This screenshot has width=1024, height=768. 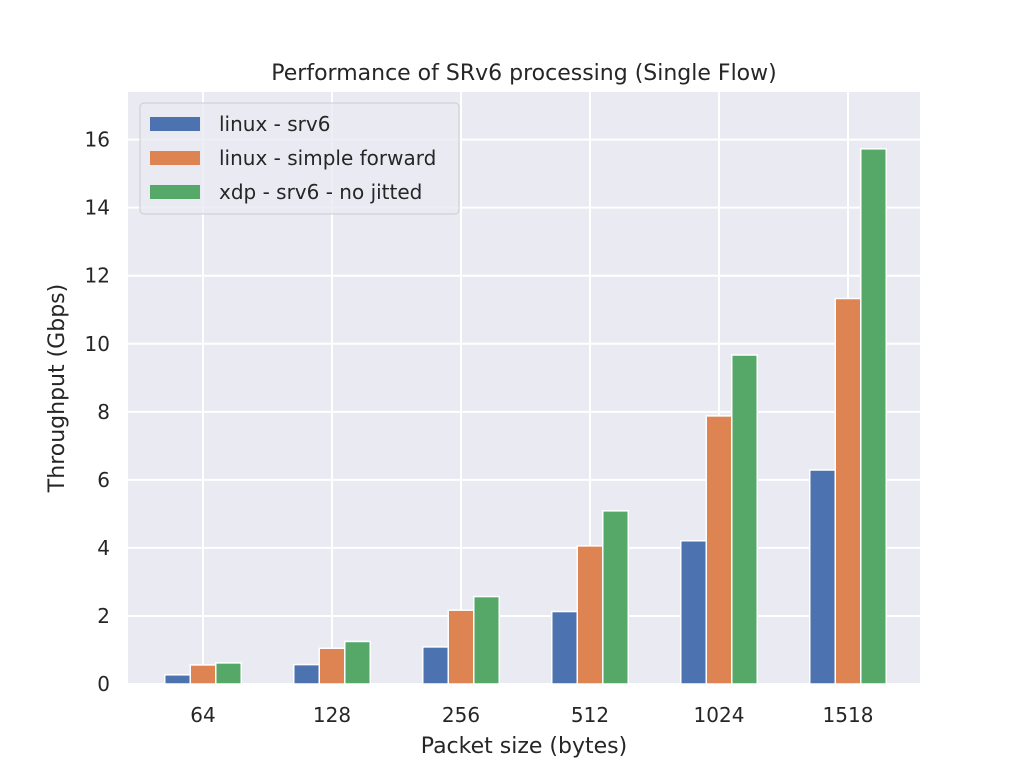 I want to click on y-tick-label: 10, so click(x=97, y=344).